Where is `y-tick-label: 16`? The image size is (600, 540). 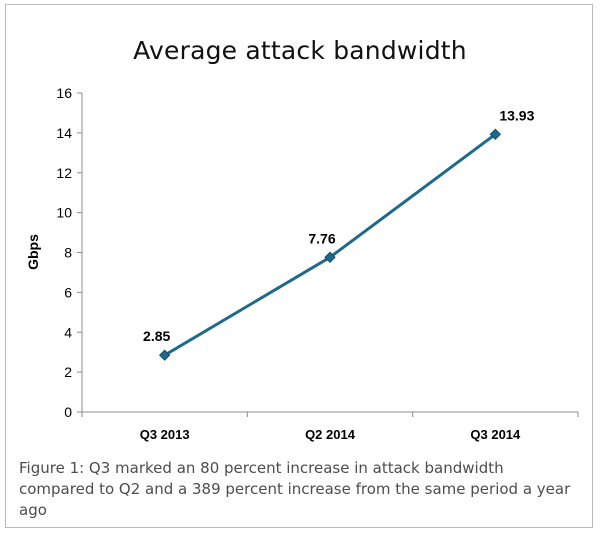
y-tick-label: 16 is located at coordinates (64, 93).